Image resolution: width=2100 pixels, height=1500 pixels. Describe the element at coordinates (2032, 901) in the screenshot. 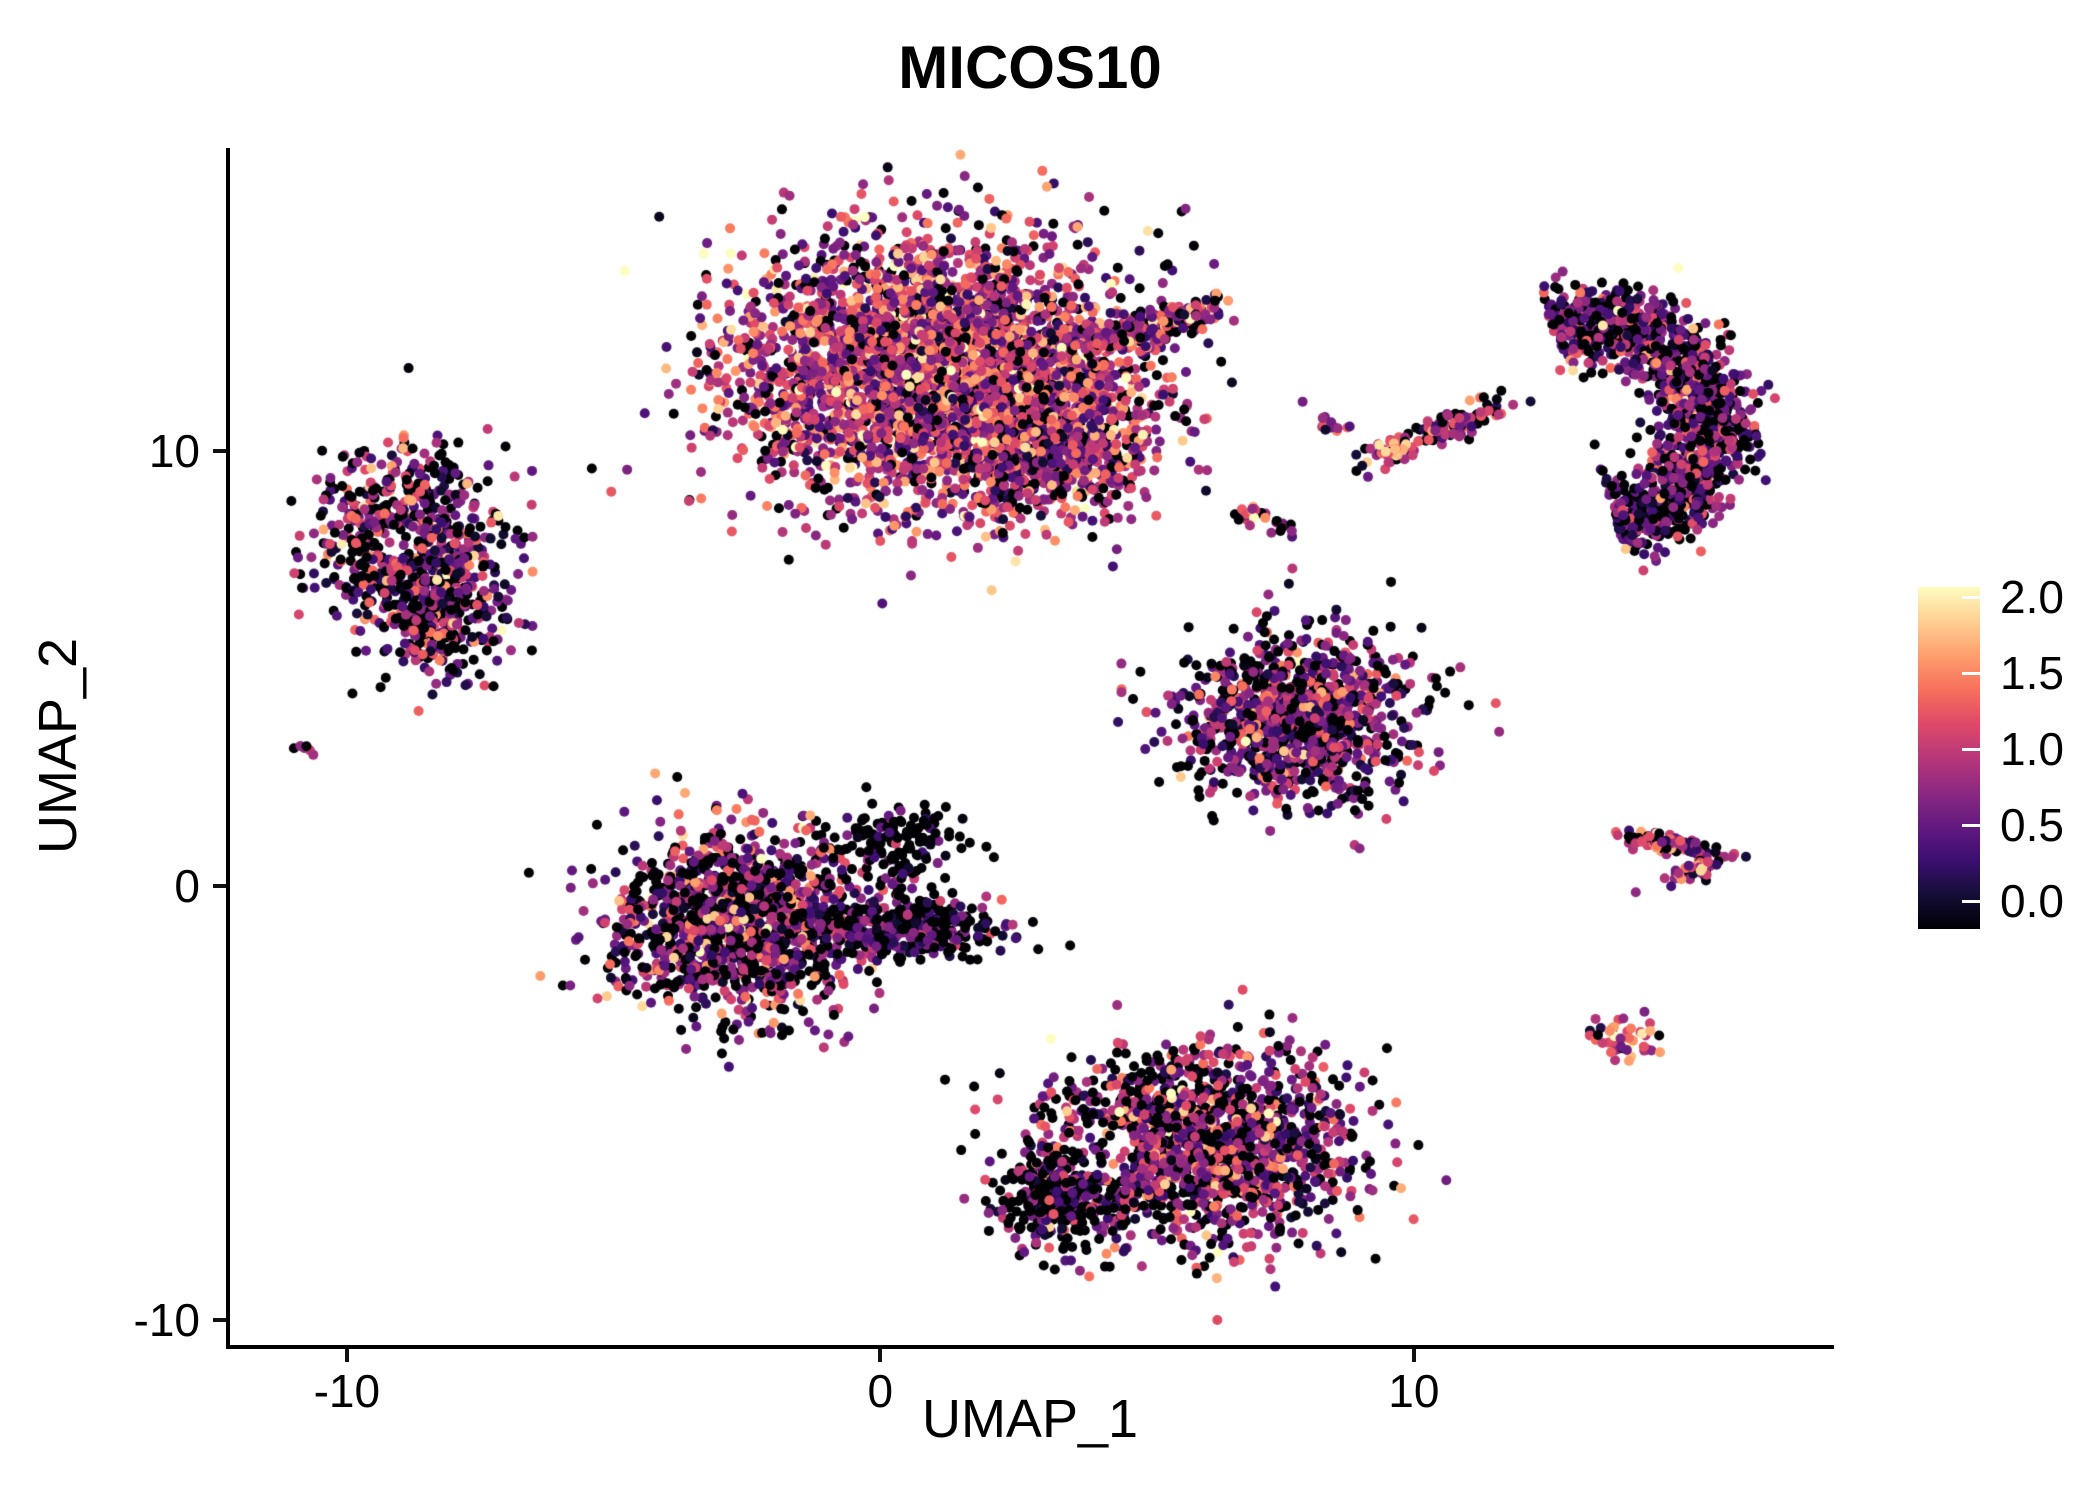

I see `colorbar-tick-label: 0.0` at that location.